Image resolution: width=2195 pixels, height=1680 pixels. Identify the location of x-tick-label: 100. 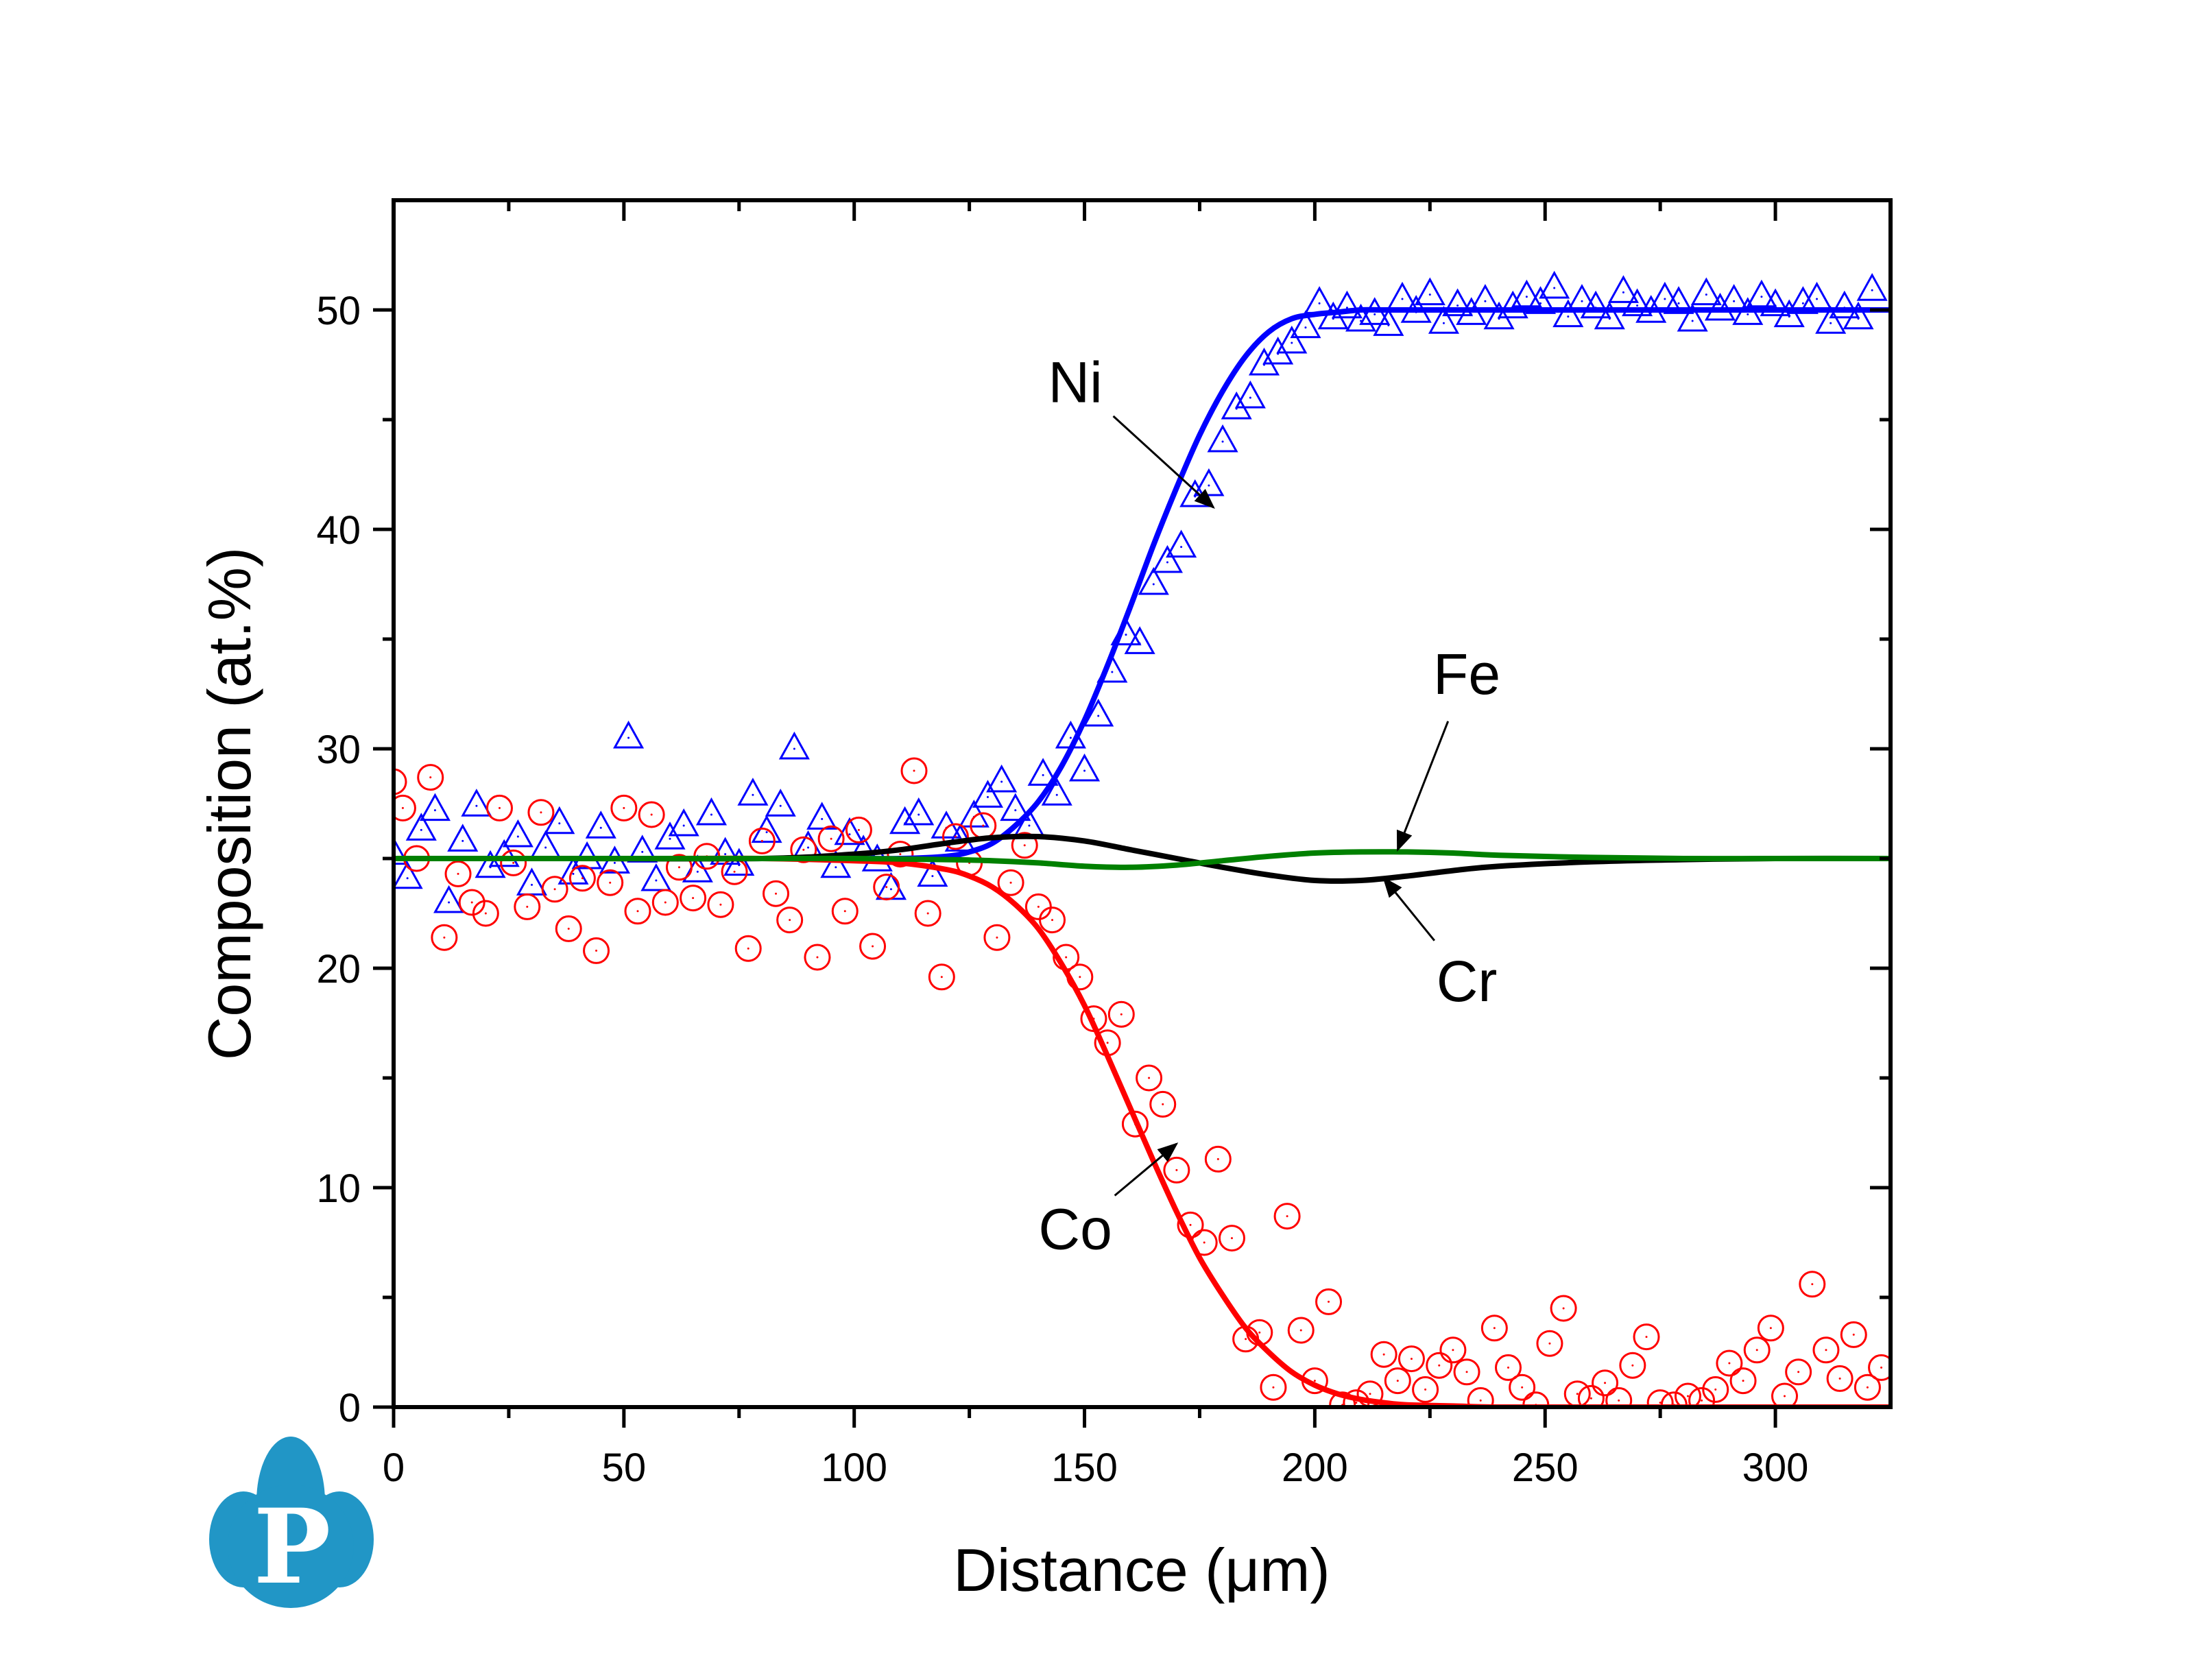
(854, 1467).